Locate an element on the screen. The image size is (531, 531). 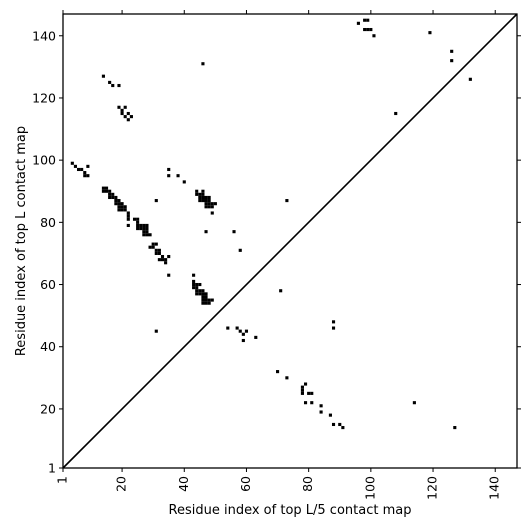
y-tick-label: 1 is located at coordinates (52, 468).